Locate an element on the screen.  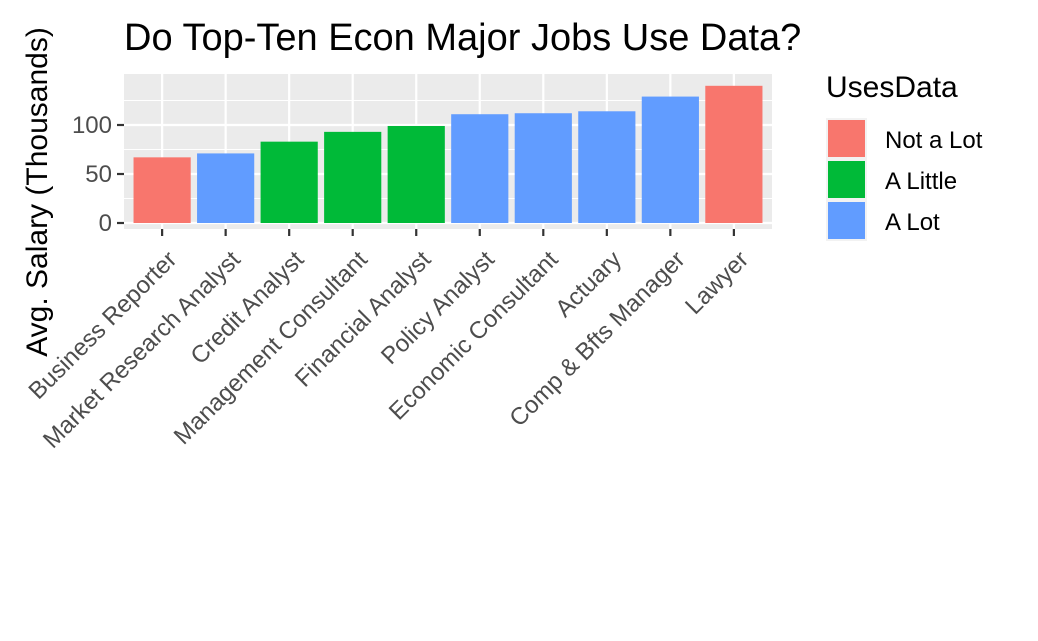
y-tick-label: 0 is located at coordinates (105, 223).